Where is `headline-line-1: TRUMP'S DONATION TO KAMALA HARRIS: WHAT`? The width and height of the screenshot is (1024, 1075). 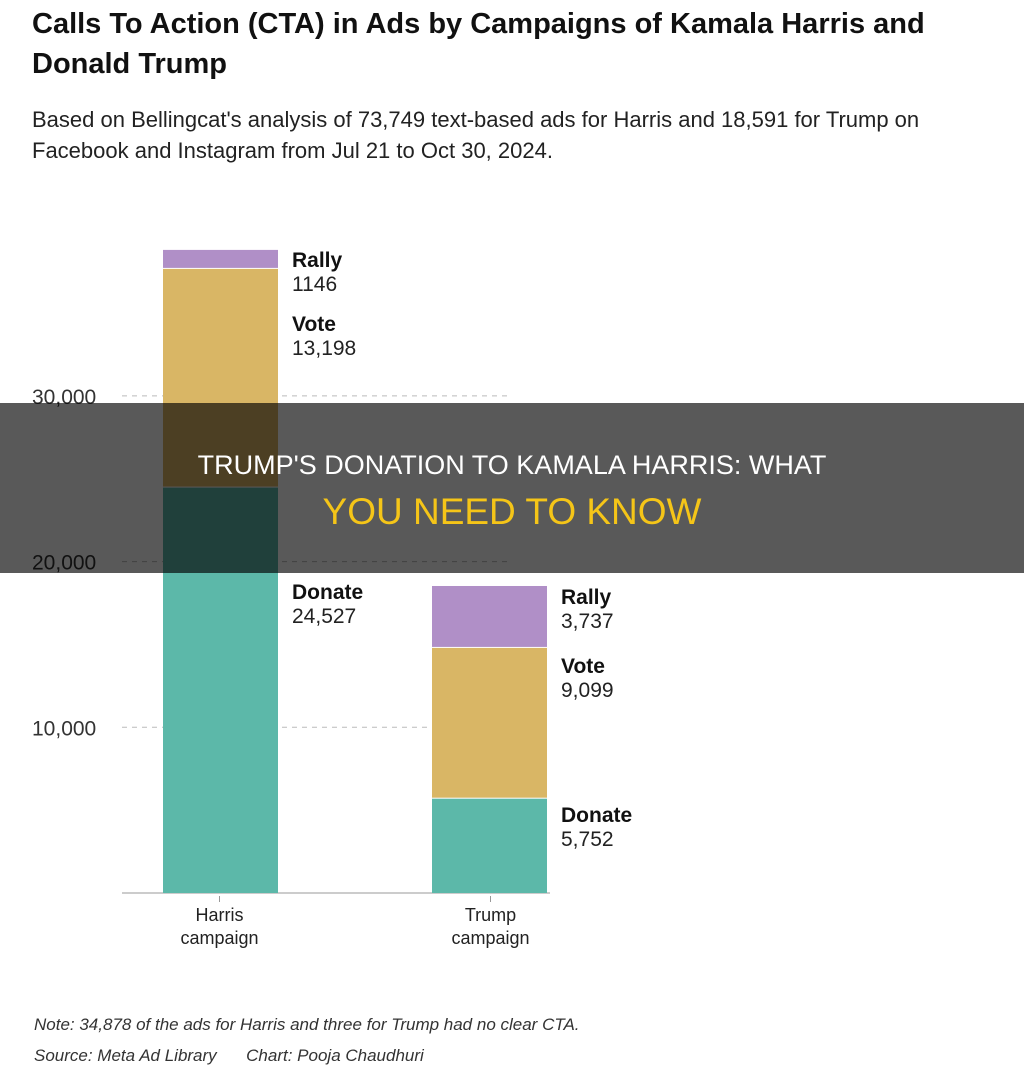 headline-line-1: TRUMP'S DONATION TO KAMALA HARRIS: WHAT is located at coordinates (512, 465).